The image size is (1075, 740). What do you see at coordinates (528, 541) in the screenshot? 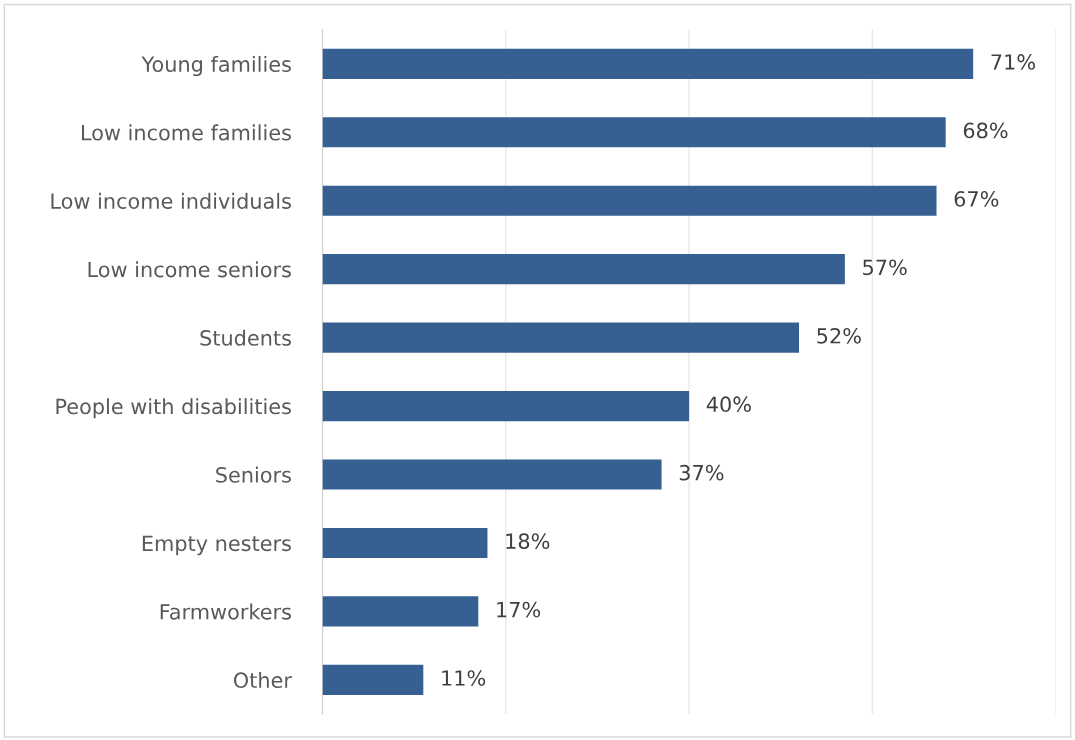
I see `data-label: 18%` at bounding box center [528, 541].